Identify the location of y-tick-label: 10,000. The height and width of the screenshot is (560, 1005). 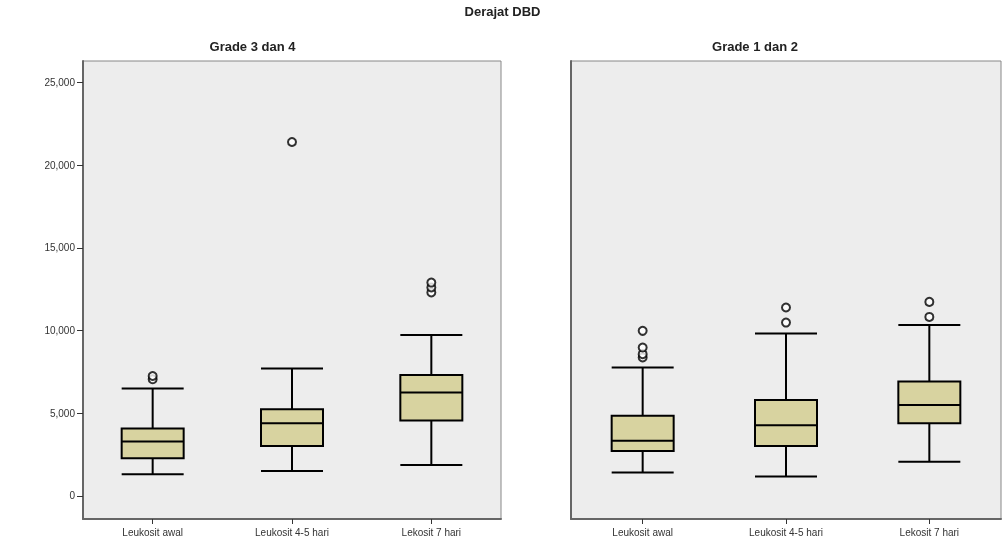
(60, 331).